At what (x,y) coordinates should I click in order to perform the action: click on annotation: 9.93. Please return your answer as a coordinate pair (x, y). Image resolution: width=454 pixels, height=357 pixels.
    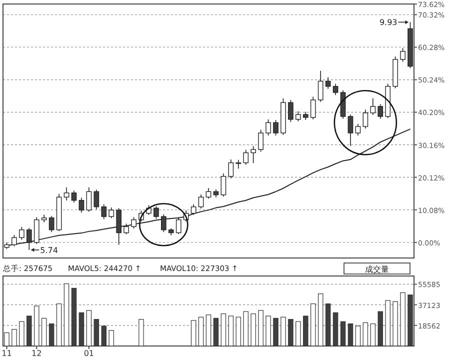
    Looking at the image, I should click on (388, 23).